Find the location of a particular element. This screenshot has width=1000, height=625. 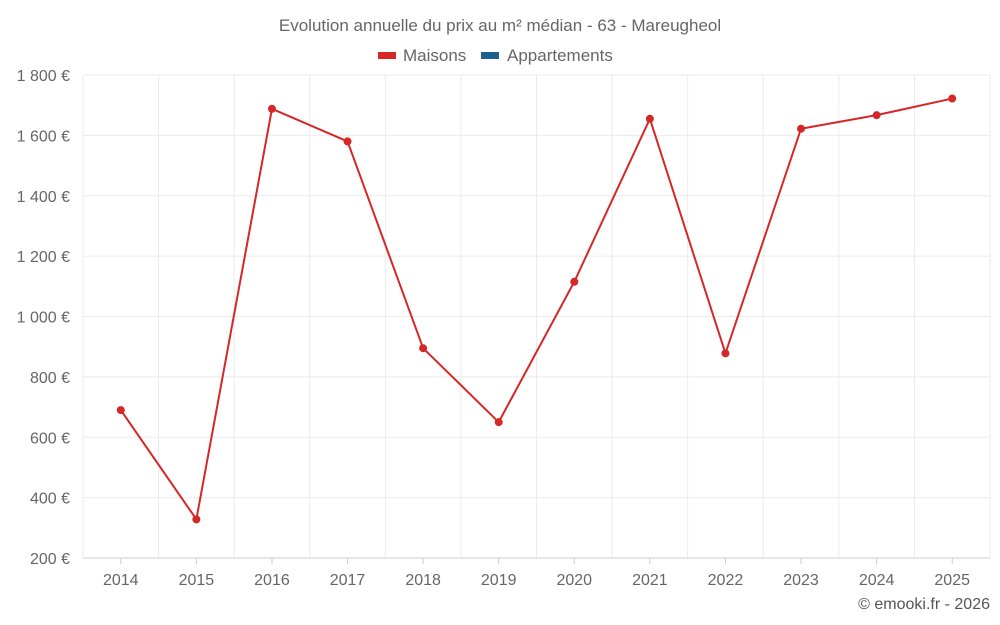

data-point-maisons-2019 is located at coordinates (498, 422).